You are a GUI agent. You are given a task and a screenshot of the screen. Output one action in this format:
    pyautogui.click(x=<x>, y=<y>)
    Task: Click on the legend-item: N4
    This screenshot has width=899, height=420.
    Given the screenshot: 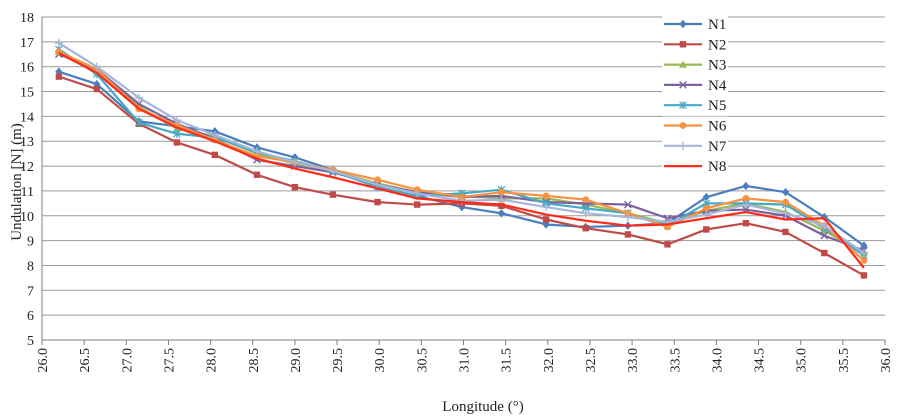 What is the action you would take?
    pyautogui.click(x=695, y=84)
    